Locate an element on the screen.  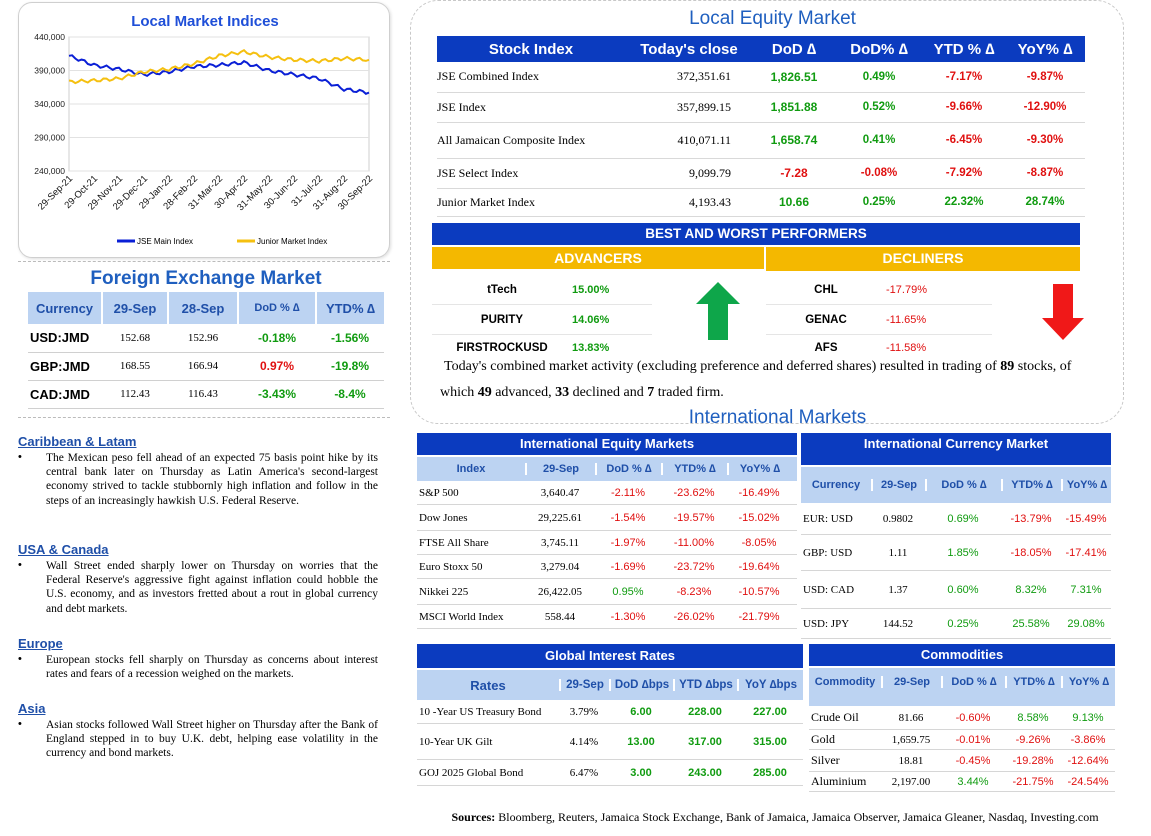
rates-row-cell: 10-Year UK Gilt is located at coordinates (456, 741).